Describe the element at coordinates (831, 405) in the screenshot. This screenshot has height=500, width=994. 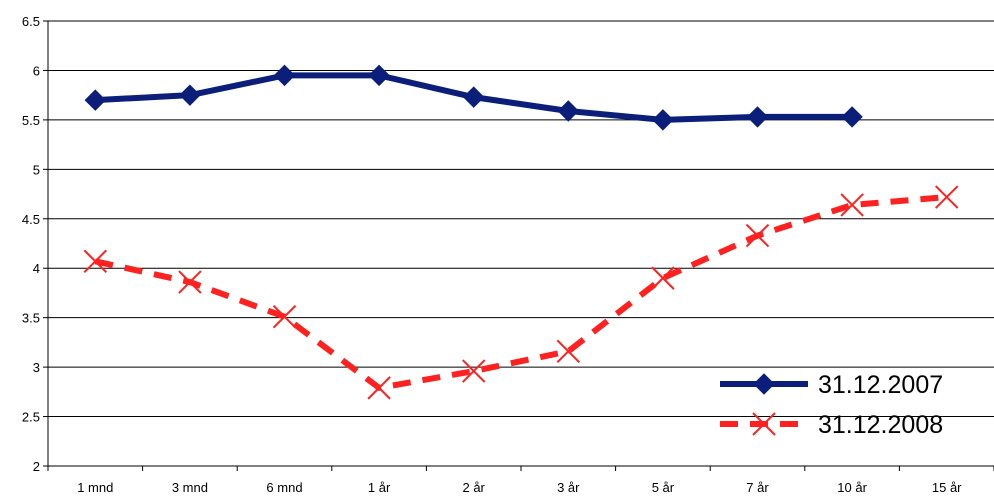
I see `legend: 31.12.2007 31.12.2008` at that location.